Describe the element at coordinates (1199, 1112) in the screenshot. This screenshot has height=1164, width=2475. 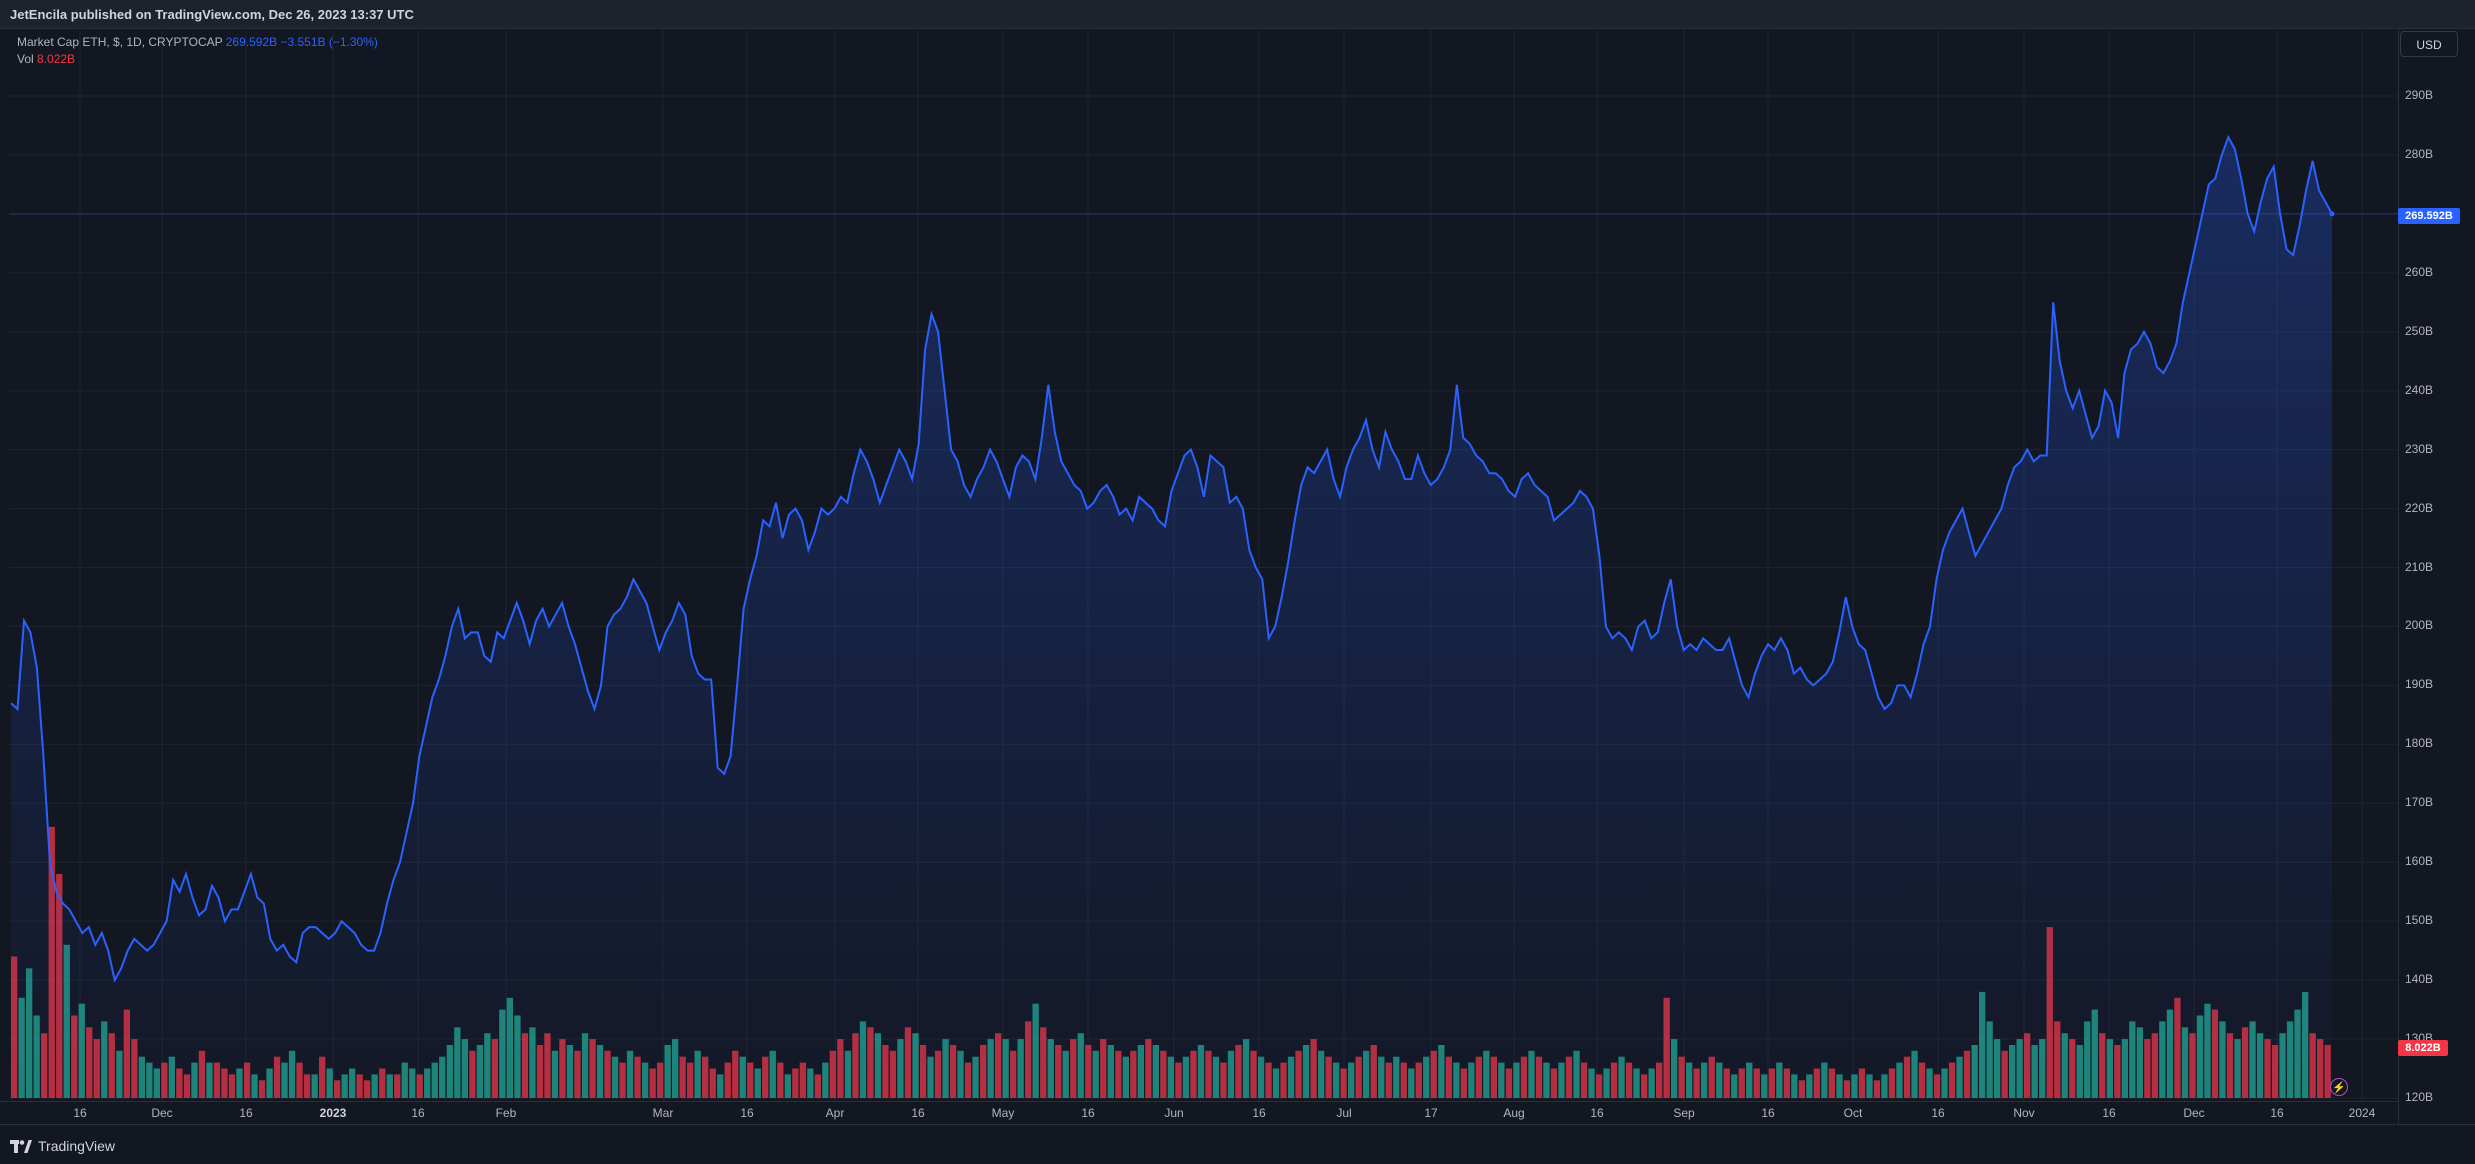
I see `time-axis` at that location.